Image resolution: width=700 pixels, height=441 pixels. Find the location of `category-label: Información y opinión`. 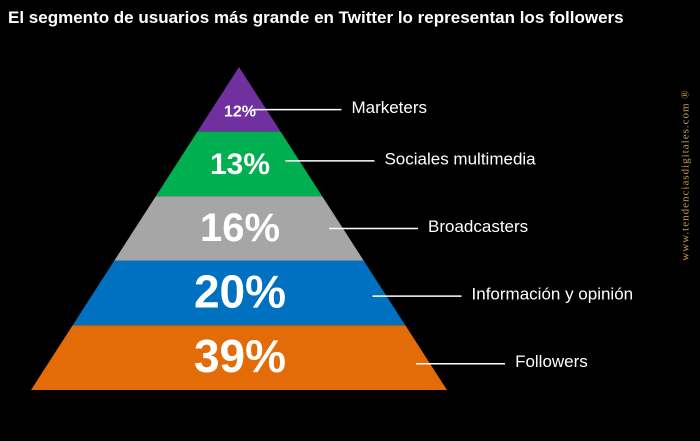

category-label: Información y opinión is located at coordinates (553, 294).